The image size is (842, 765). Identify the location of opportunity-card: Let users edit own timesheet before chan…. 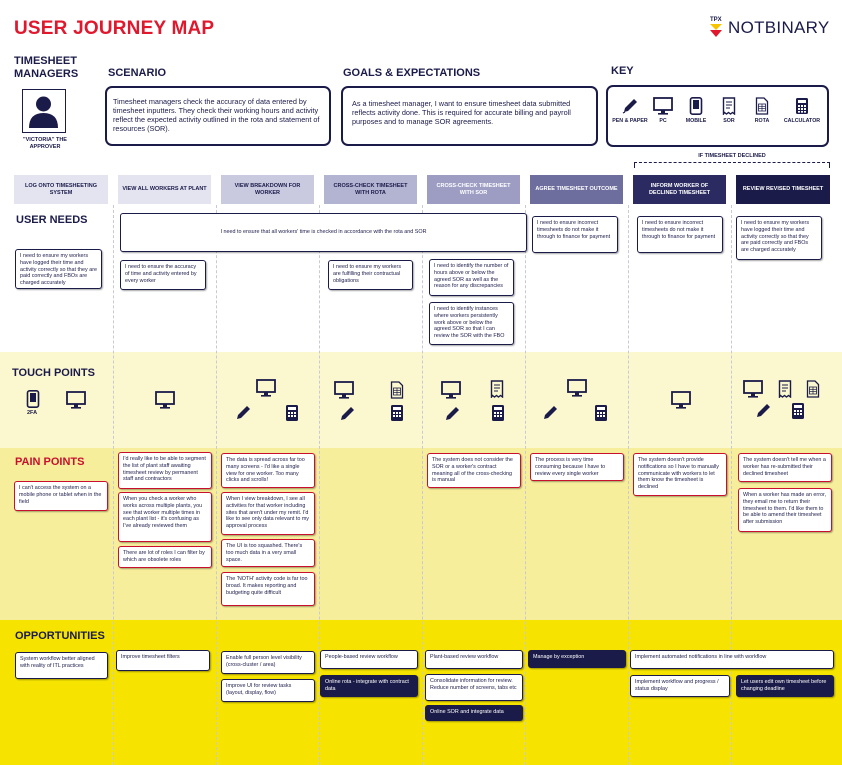
(785, 686).